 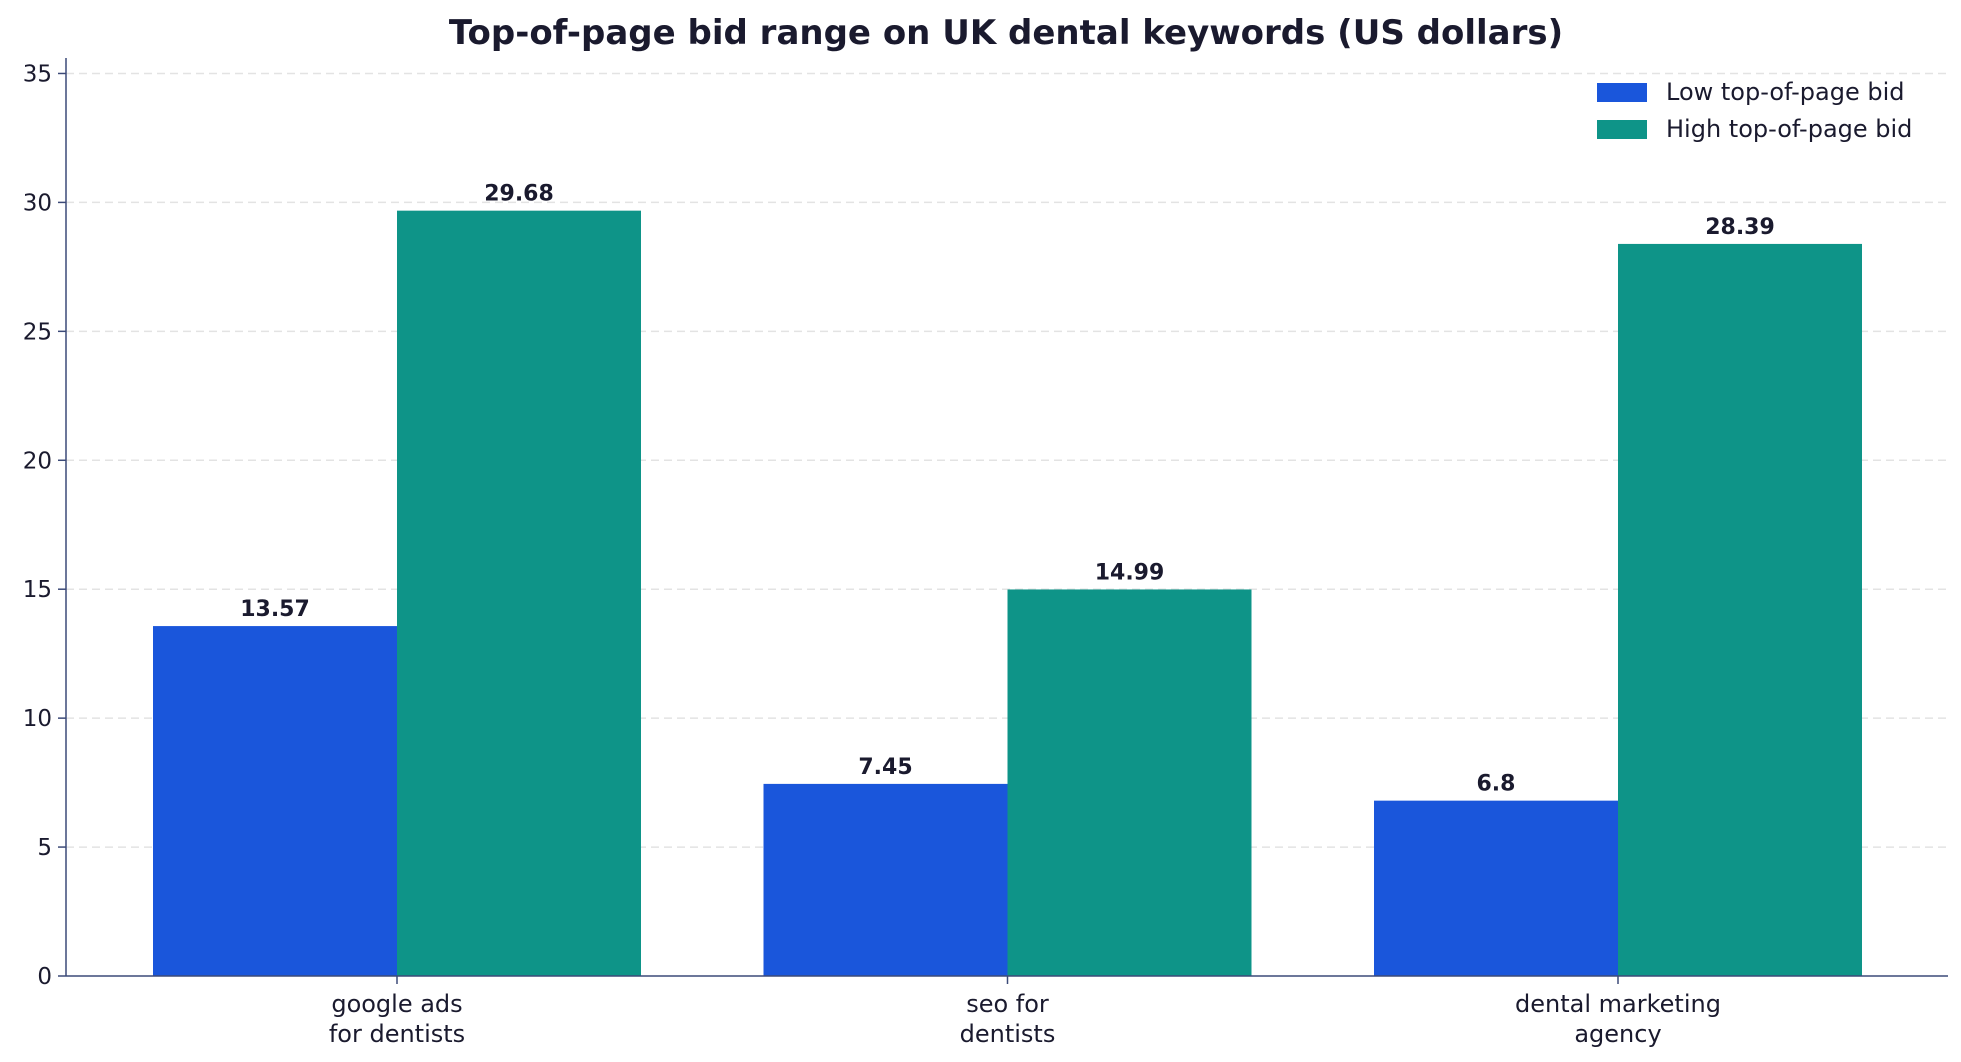 I want to click on x-tick-label: dental marketing agency, so click(x=1618, y=1019).